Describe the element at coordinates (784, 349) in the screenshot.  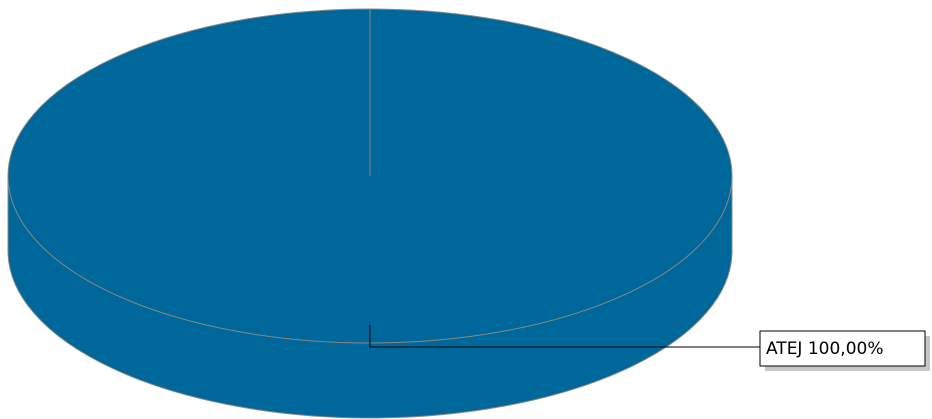
I see `category-label: ATEJ` at that location.